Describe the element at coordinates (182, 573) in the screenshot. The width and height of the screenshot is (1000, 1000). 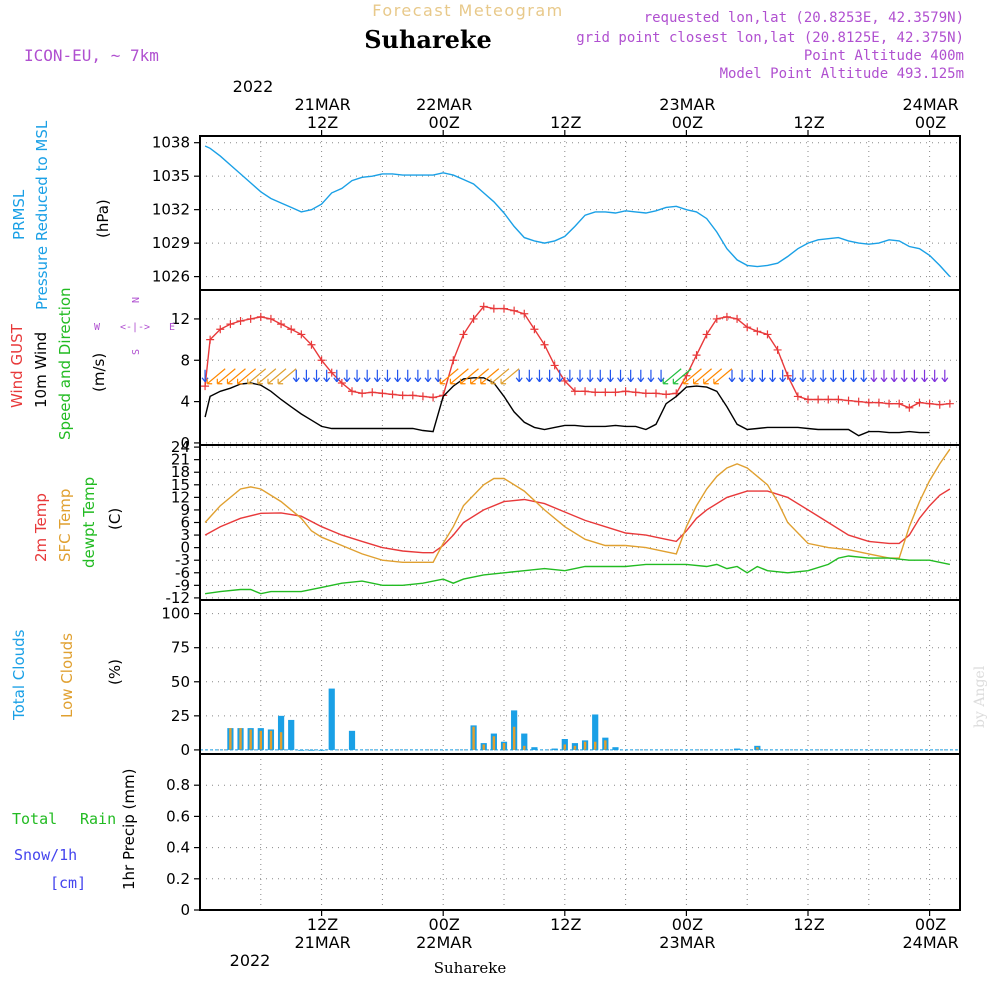
I see `temperature-ytick-label: -6` at that location.